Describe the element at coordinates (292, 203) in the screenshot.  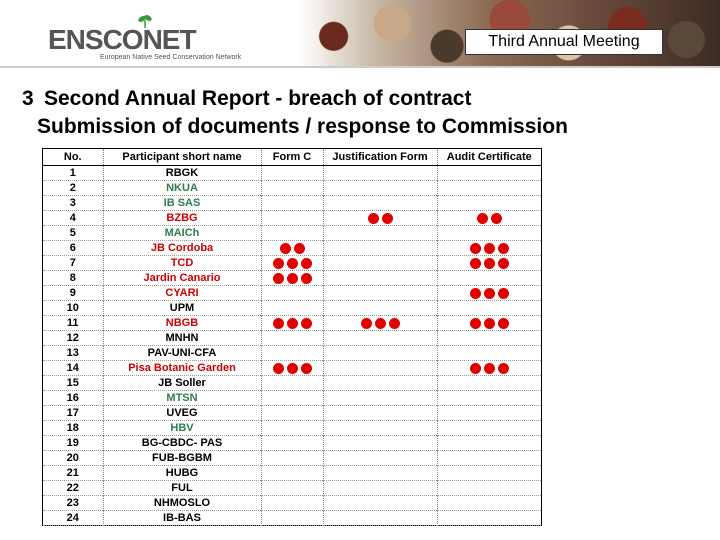
I see `table-row: 3 IB SAS` at that location.